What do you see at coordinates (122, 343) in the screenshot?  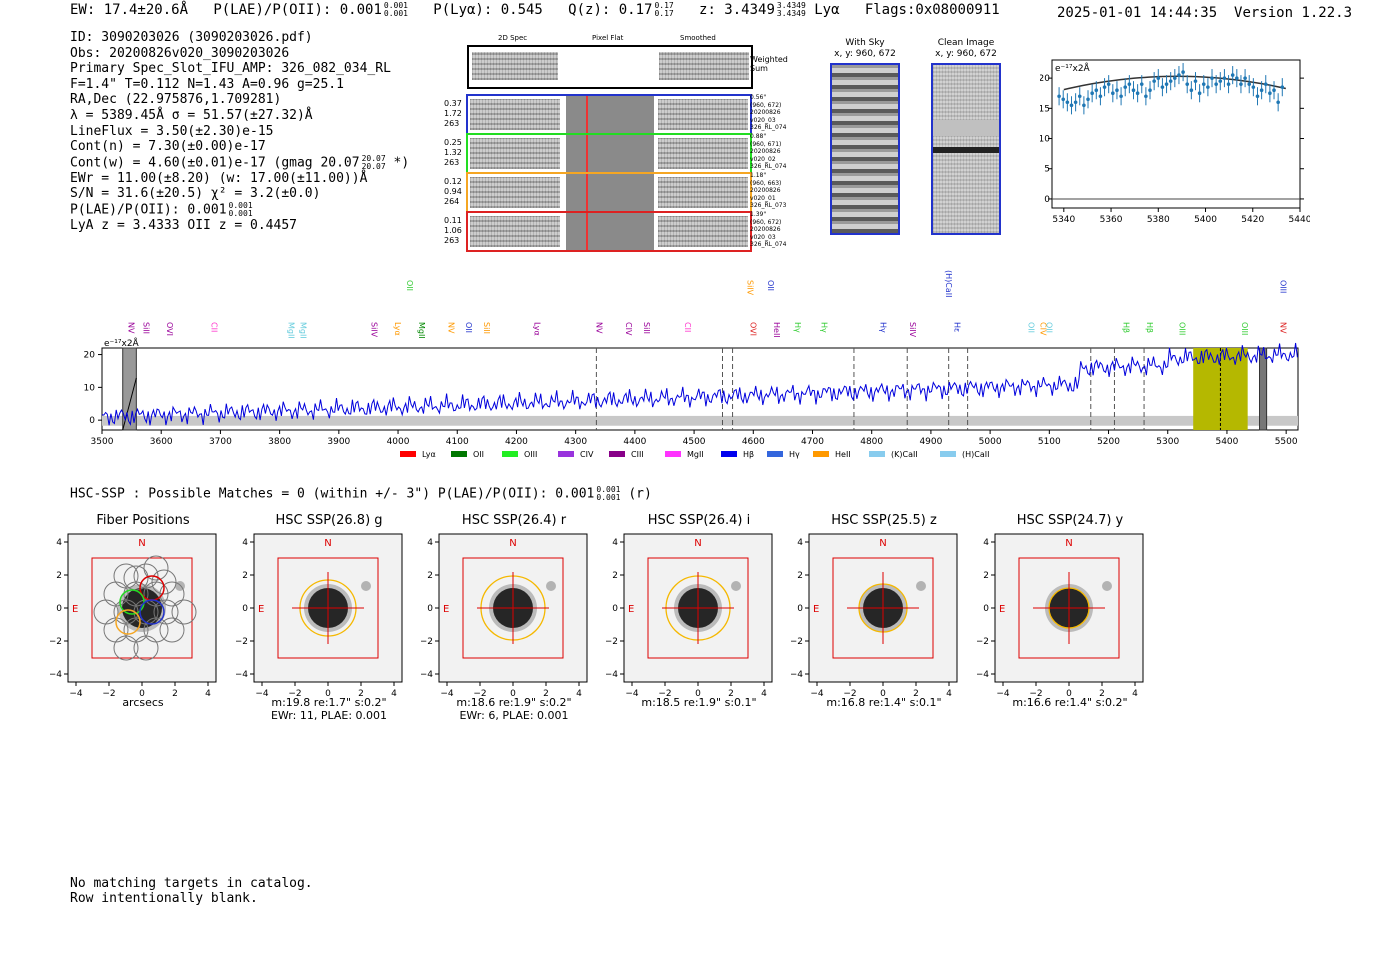 I see `spectrum-unit-label: e⁻¹⁷x2Å` at bounding box center [122, 343].